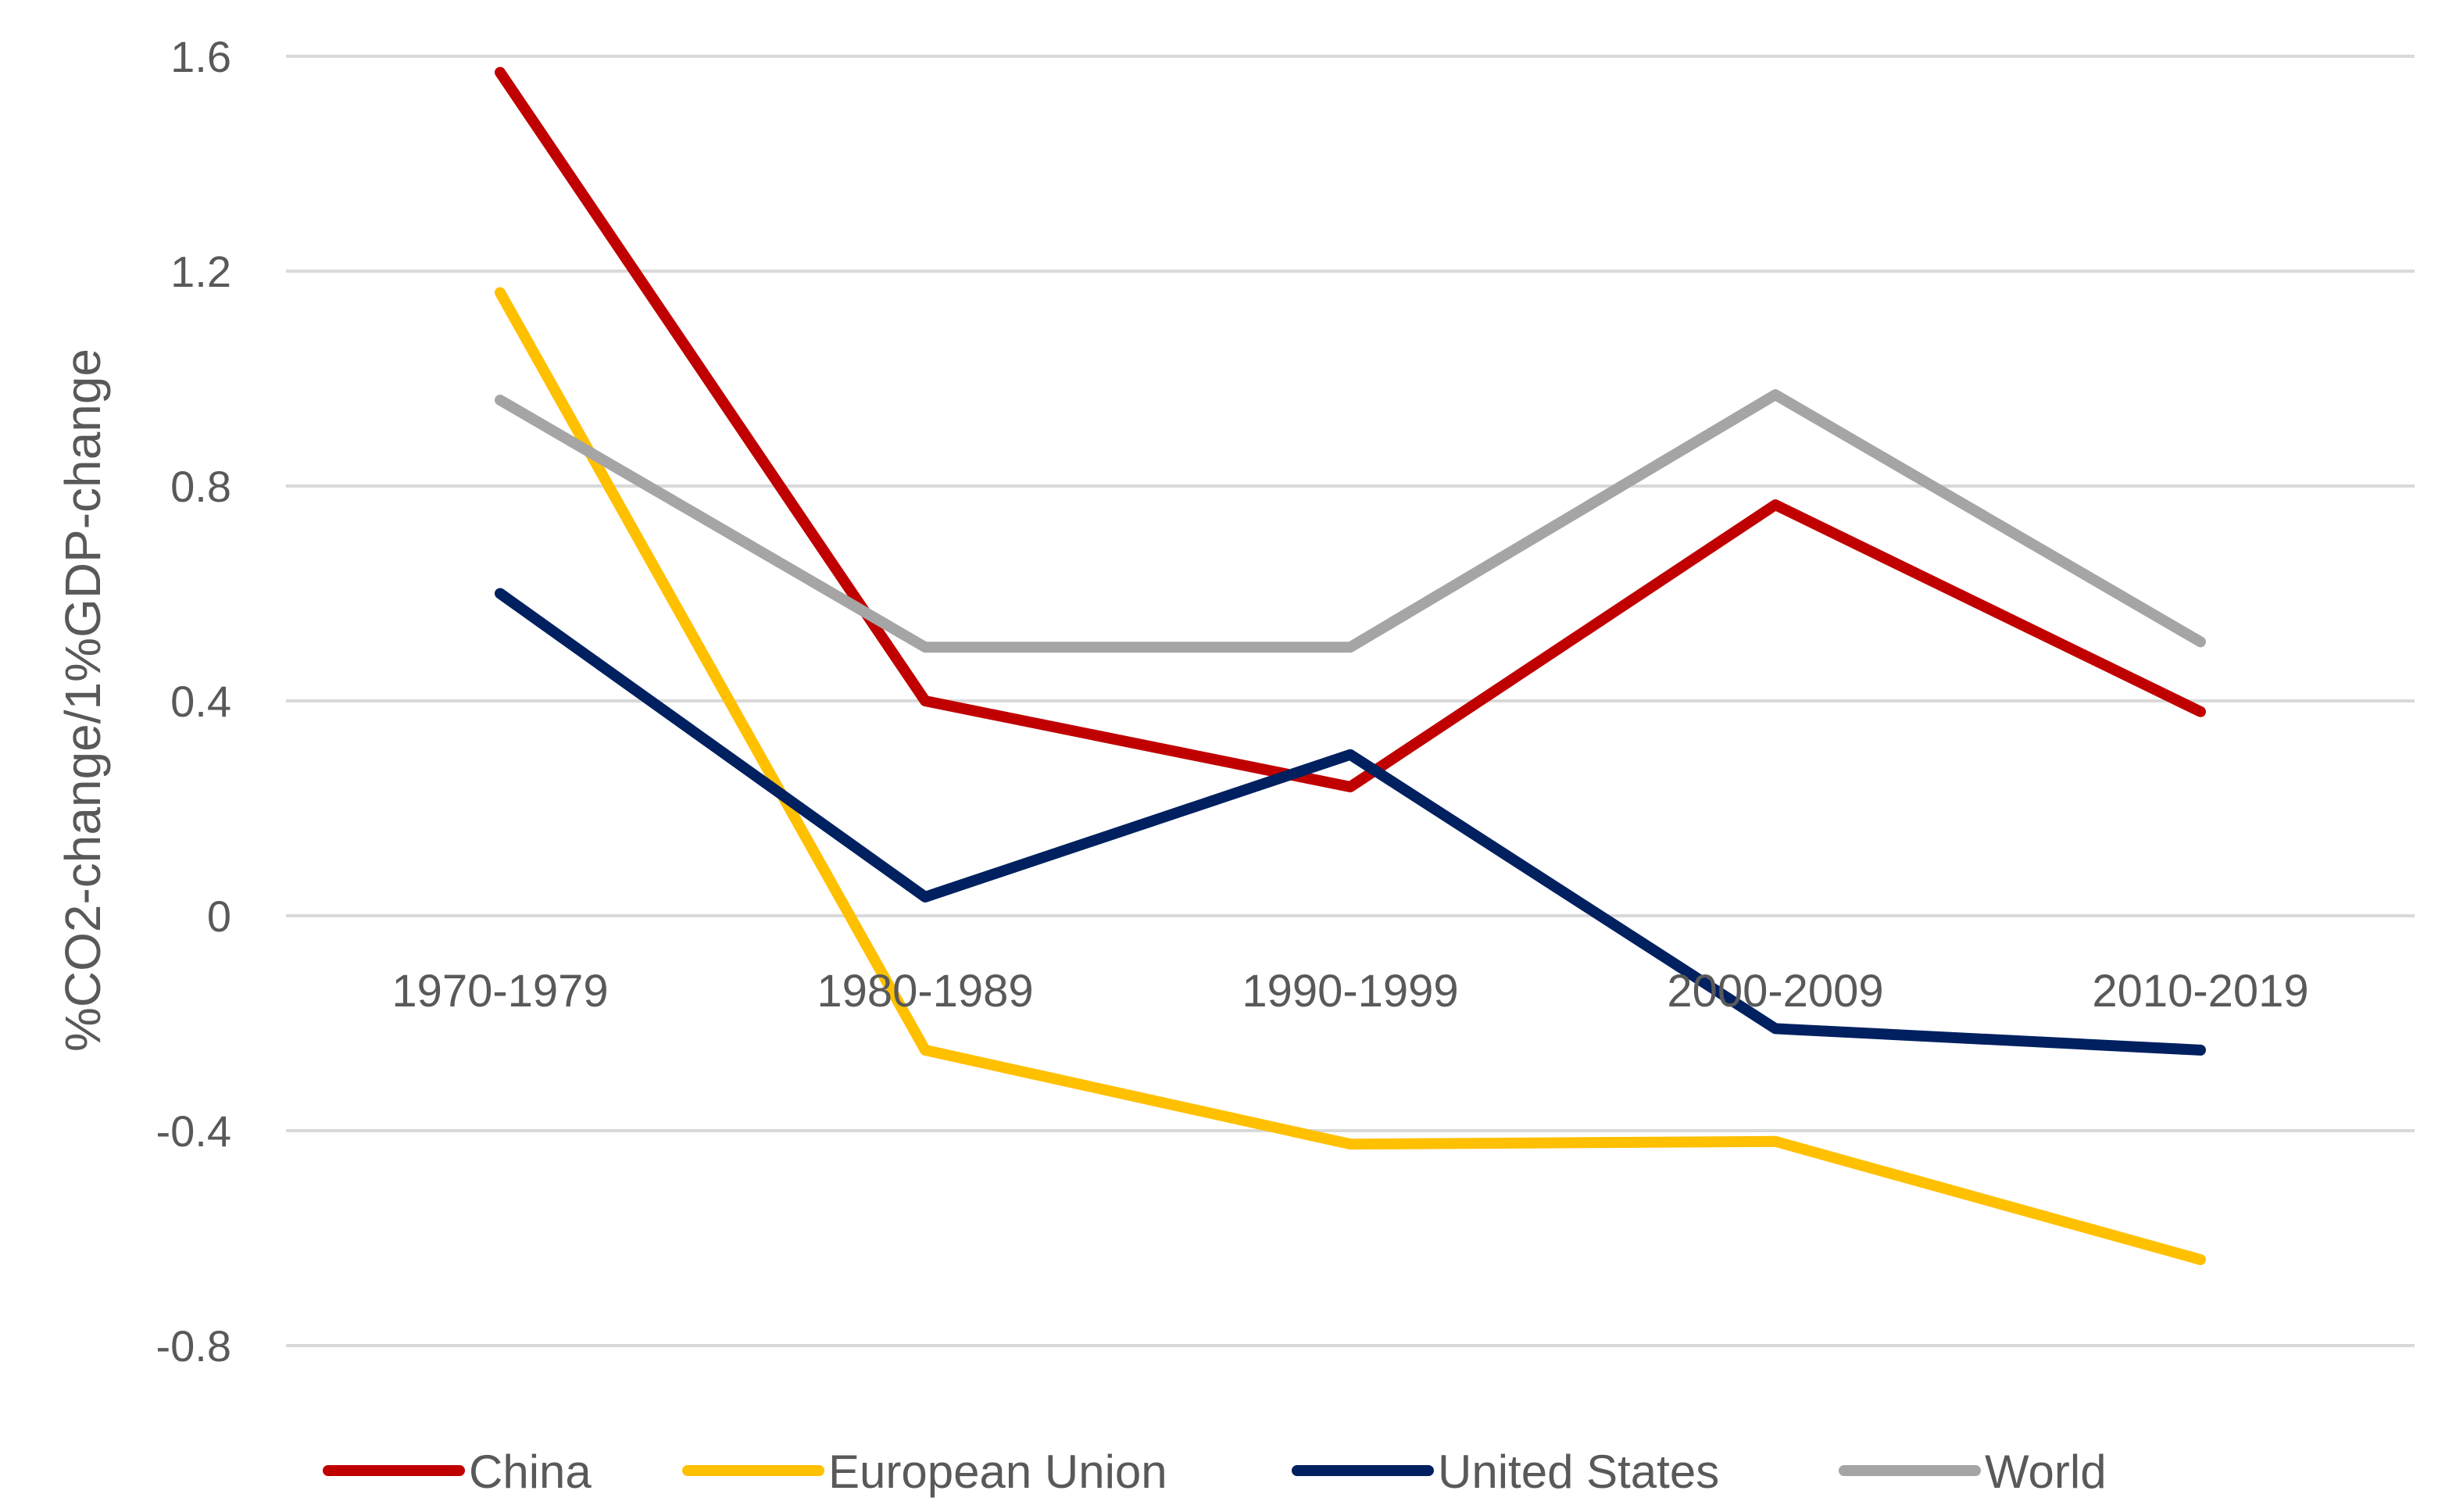  Describe the element at coordinates (457, 1472) in the screenshot. I see `legend-item: China` at that location.